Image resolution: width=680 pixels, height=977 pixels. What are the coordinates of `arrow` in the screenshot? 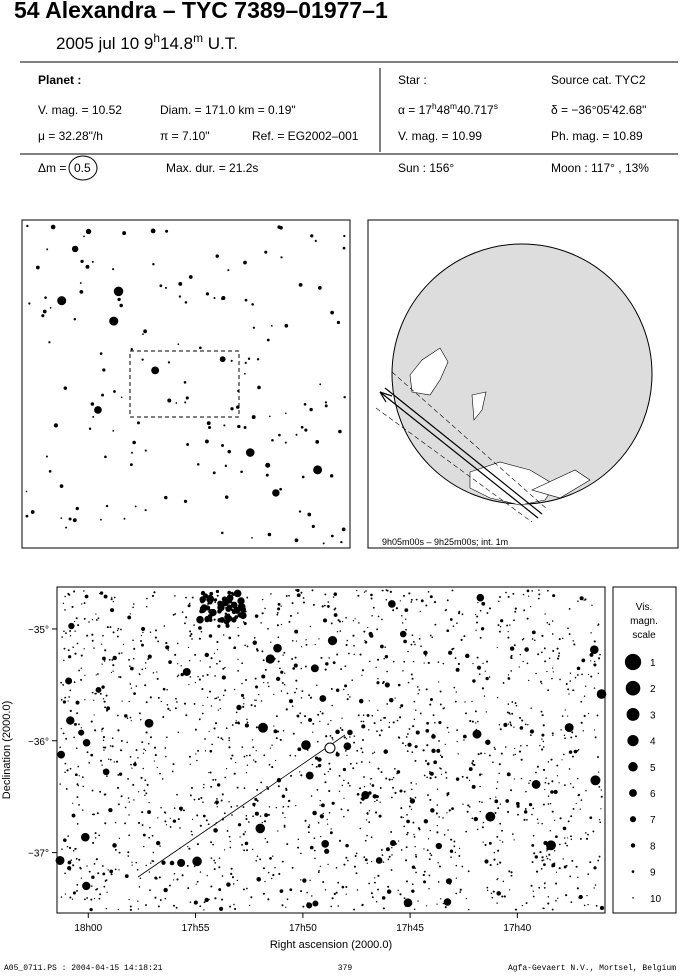 It's located at (386, 397).